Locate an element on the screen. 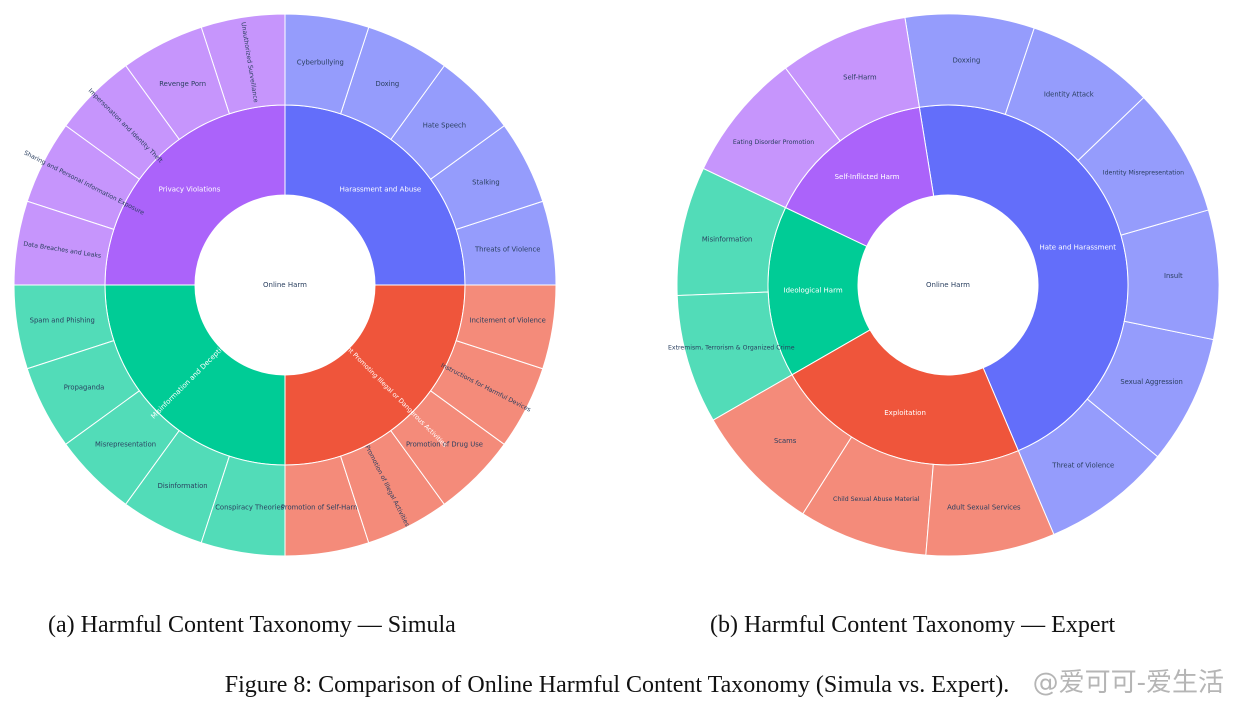 The height and width of the screenshot is (711, 1234). watermark: @爱可可-爱生活 is located at coordinates (1128, 683).